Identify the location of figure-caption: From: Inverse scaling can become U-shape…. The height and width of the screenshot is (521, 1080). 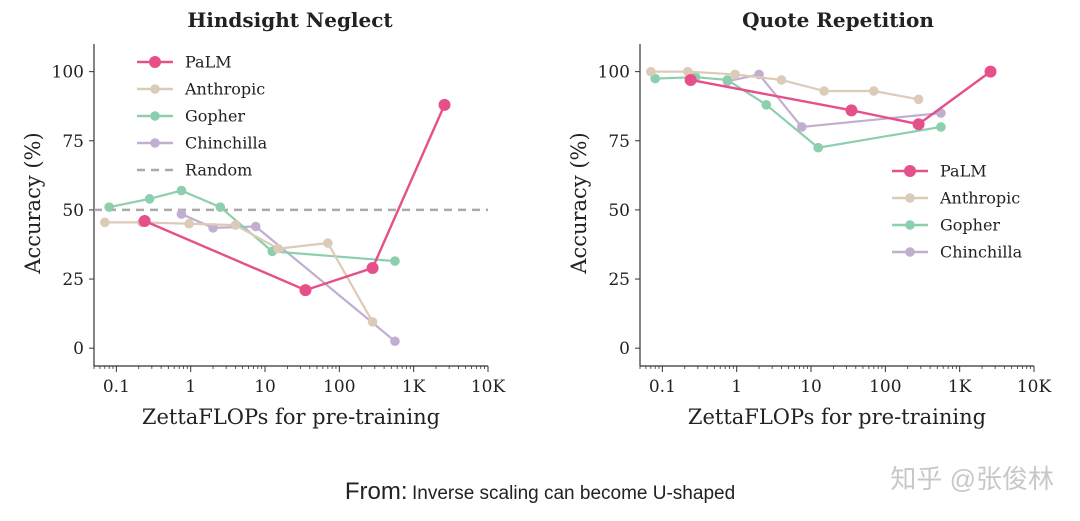
(540, 492).